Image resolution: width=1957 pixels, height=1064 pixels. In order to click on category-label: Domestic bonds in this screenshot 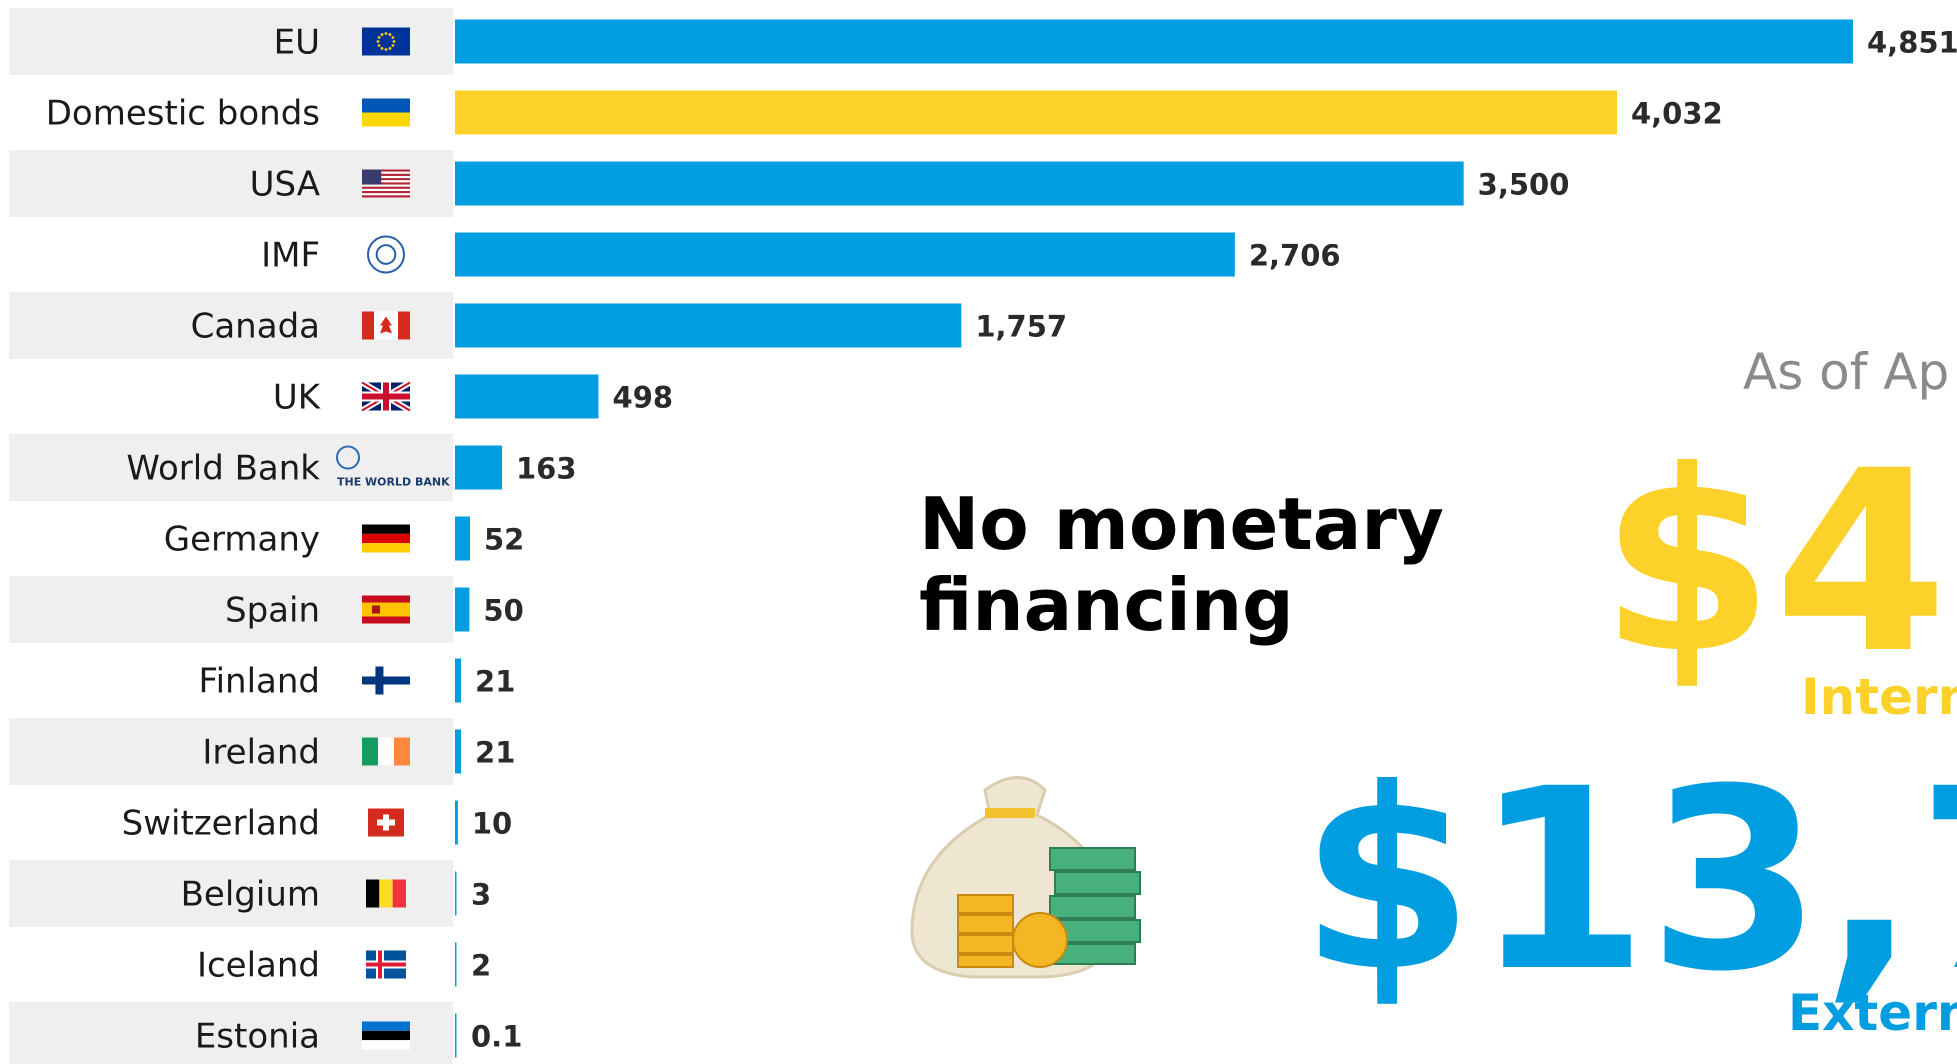, I will do `click(183, 114)`.